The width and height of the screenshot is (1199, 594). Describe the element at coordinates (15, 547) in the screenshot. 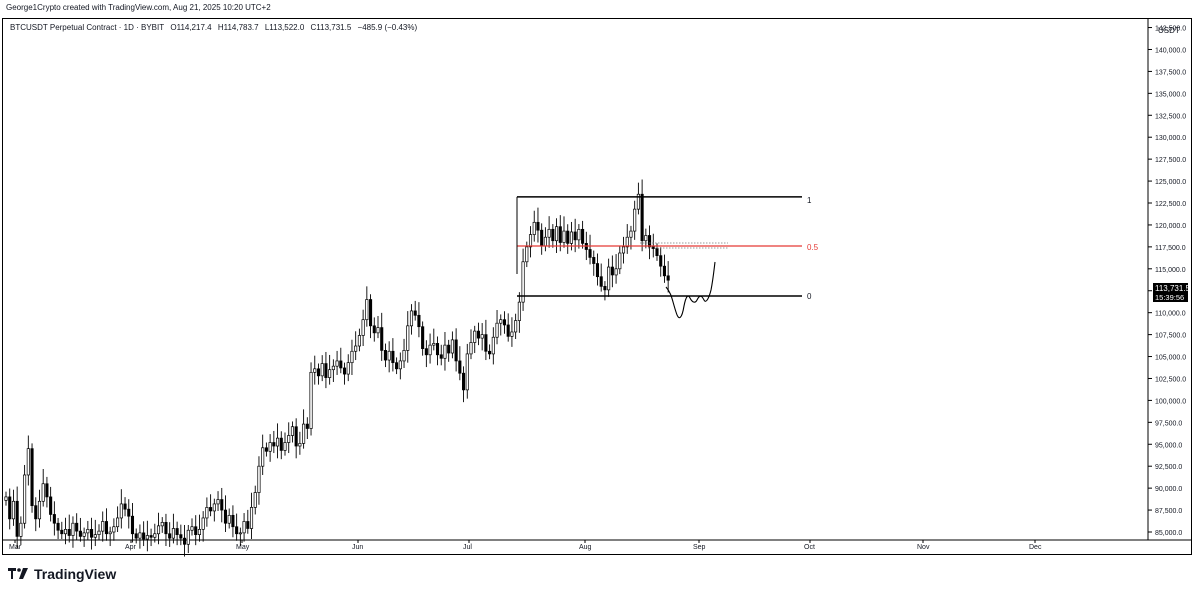

I see `time-tick-label: Mar` at that location.